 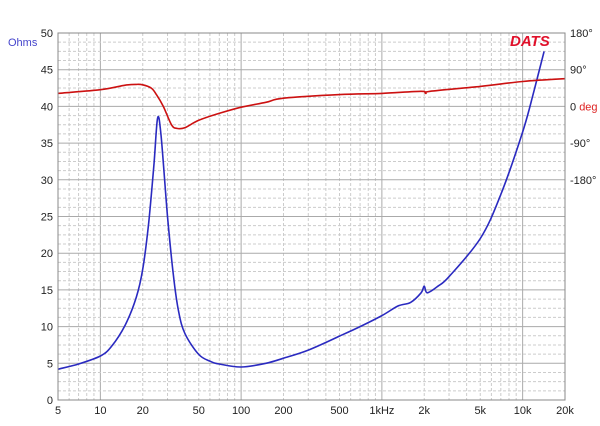 I want to click on y-tick-label: 25, so click(x=47, y=218).